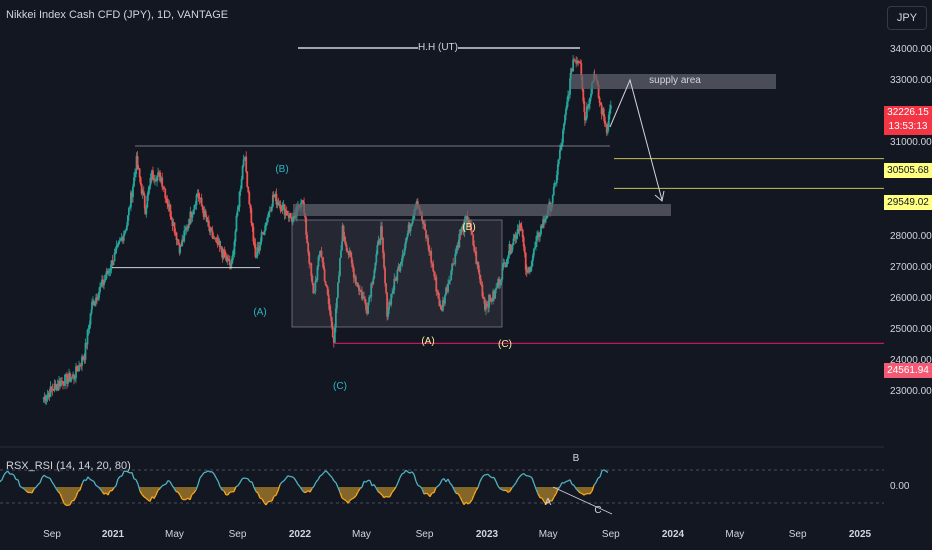 Image resolution: width=932 pixels, height=550 pixels. Describe the element at coordinates (907, 18) in the screenshot. I see `currency-button: JPY` at that location.